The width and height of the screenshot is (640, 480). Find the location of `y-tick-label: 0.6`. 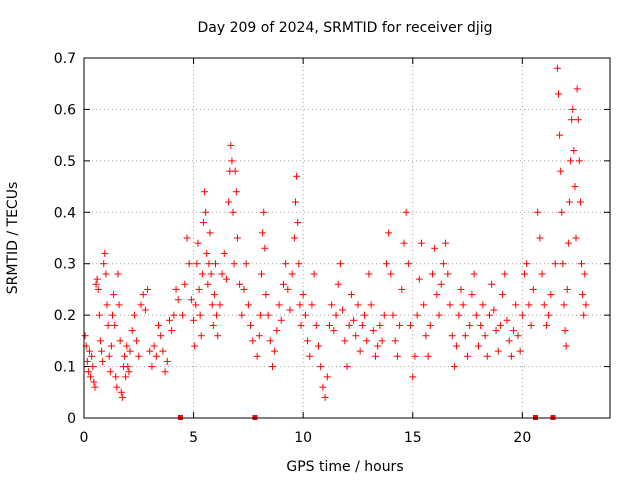

y-tick-label: 0.6 is located at coordinates (65, 110).